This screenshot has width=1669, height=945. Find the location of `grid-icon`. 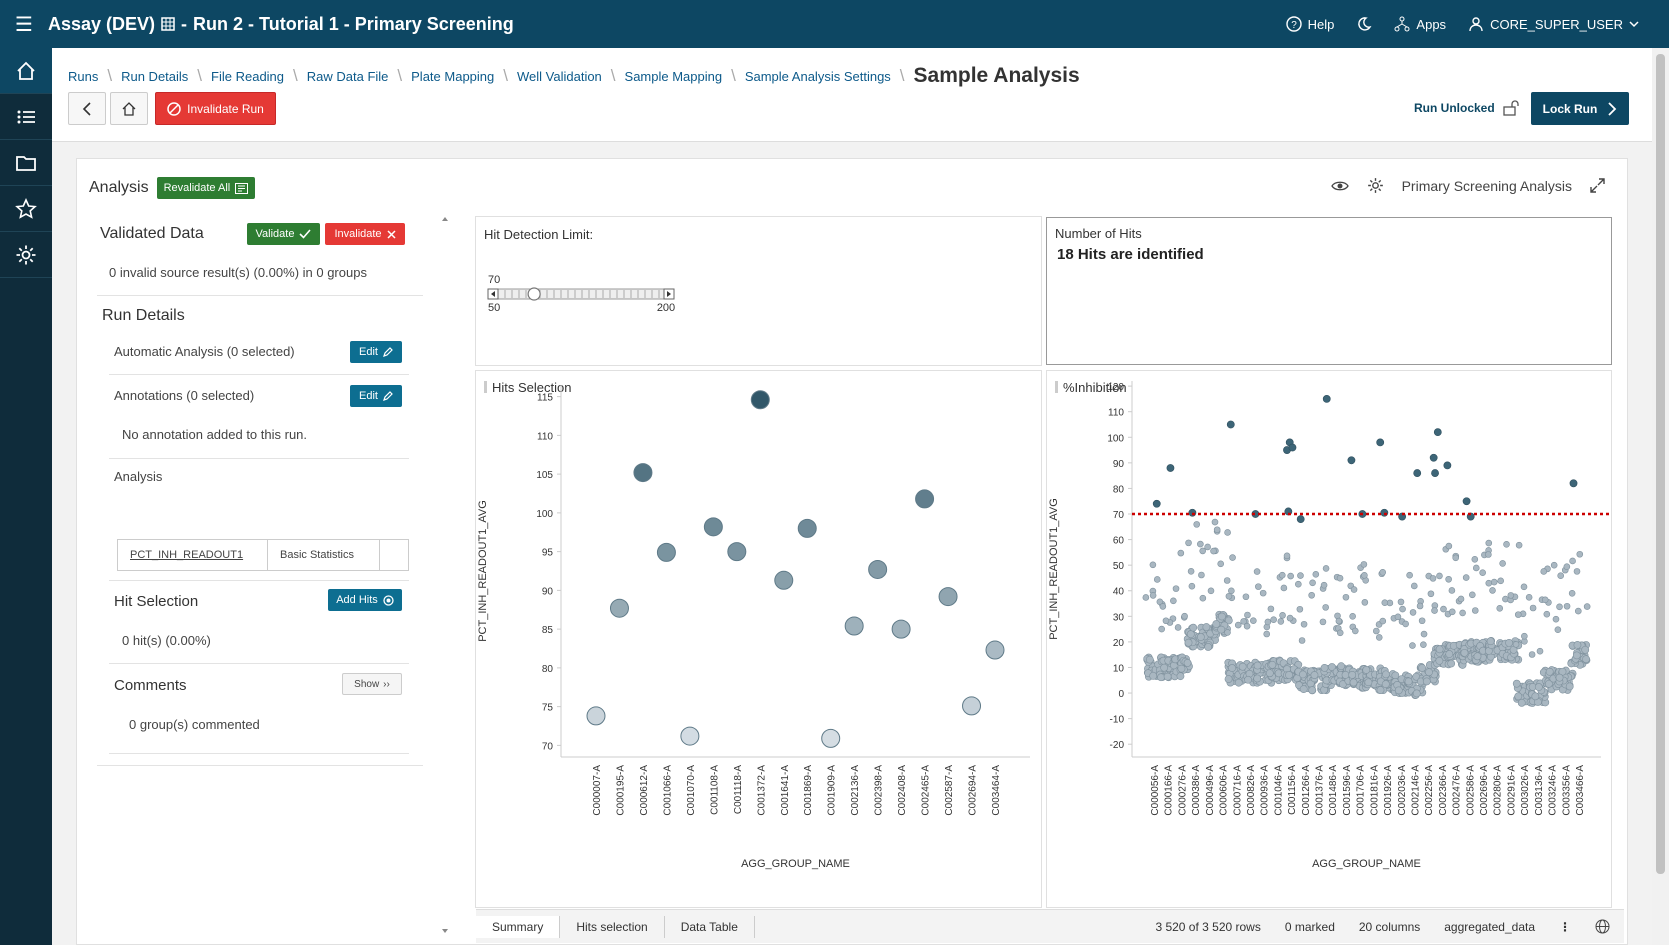

grid-icon is located at coordinates (168, 24).